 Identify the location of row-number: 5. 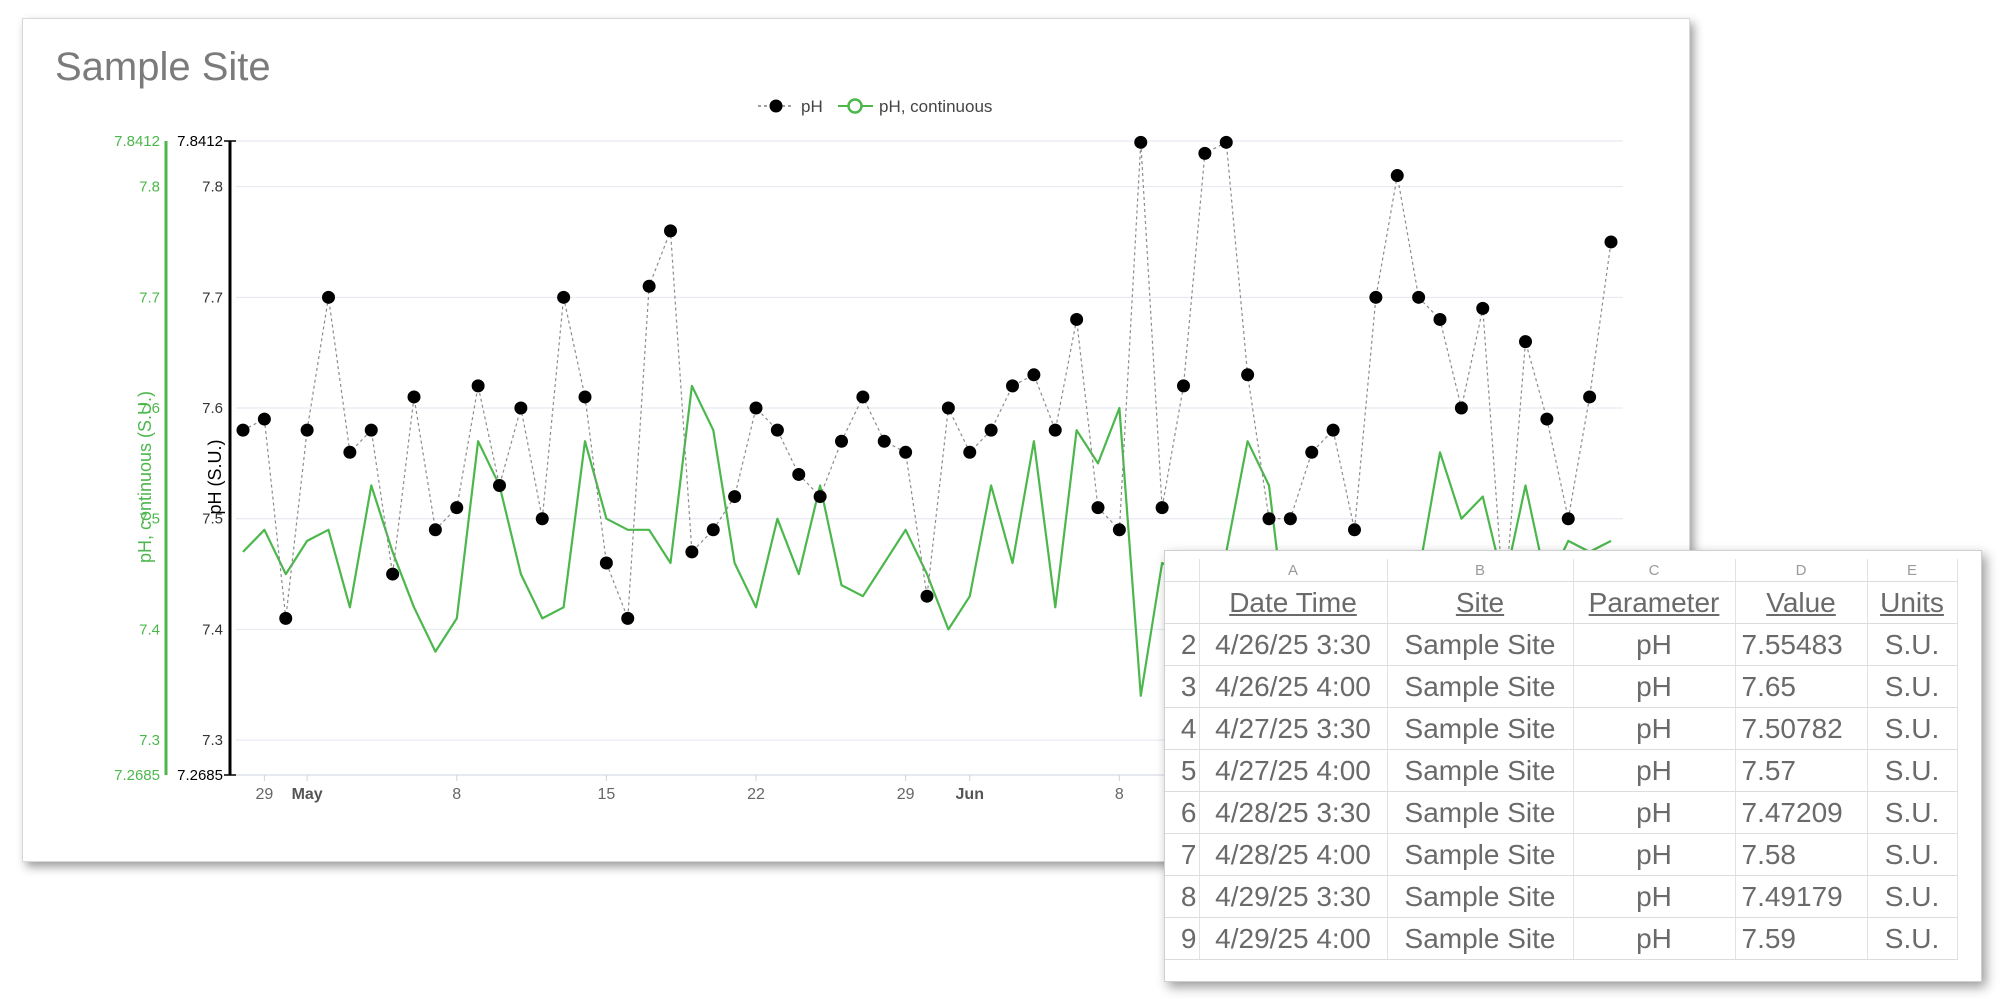
(1182, 770).